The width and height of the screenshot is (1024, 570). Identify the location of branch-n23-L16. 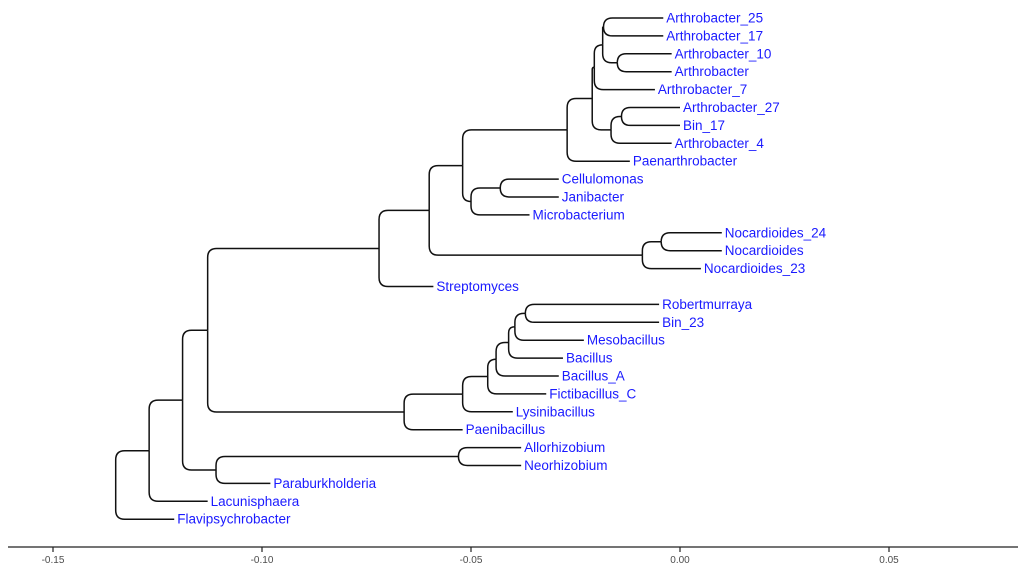
(592, 308).